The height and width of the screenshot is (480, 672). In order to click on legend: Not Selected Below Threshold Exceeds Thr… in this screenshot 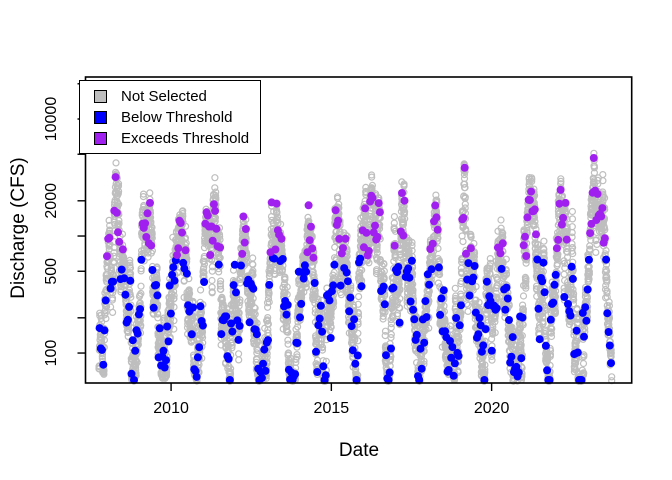, I will do `click(170, 117)`.